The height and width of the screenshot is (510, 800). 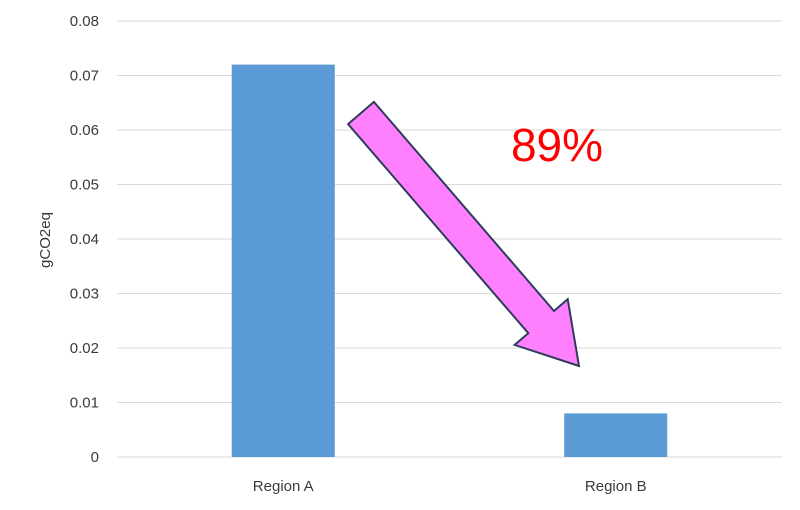 I want to click on y-tick-label: 0.06, so click(x=84, y=130).